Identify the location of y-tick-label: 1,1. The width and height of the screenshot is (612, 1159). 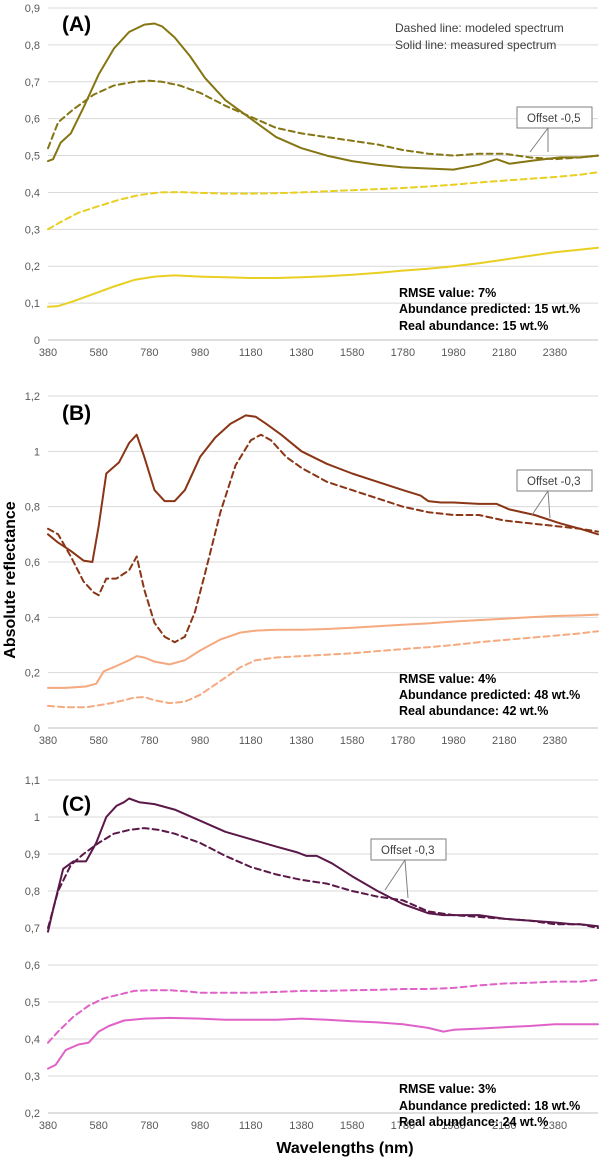
(32, 781).